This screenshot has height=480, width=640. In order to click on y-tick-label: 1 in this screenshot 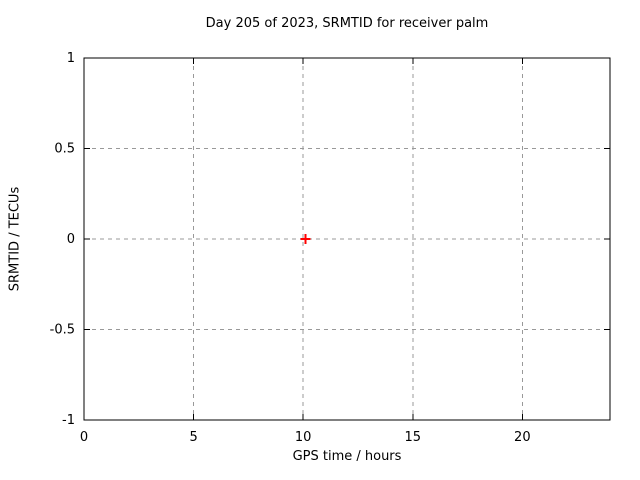, I will do `click(71, 58)`.